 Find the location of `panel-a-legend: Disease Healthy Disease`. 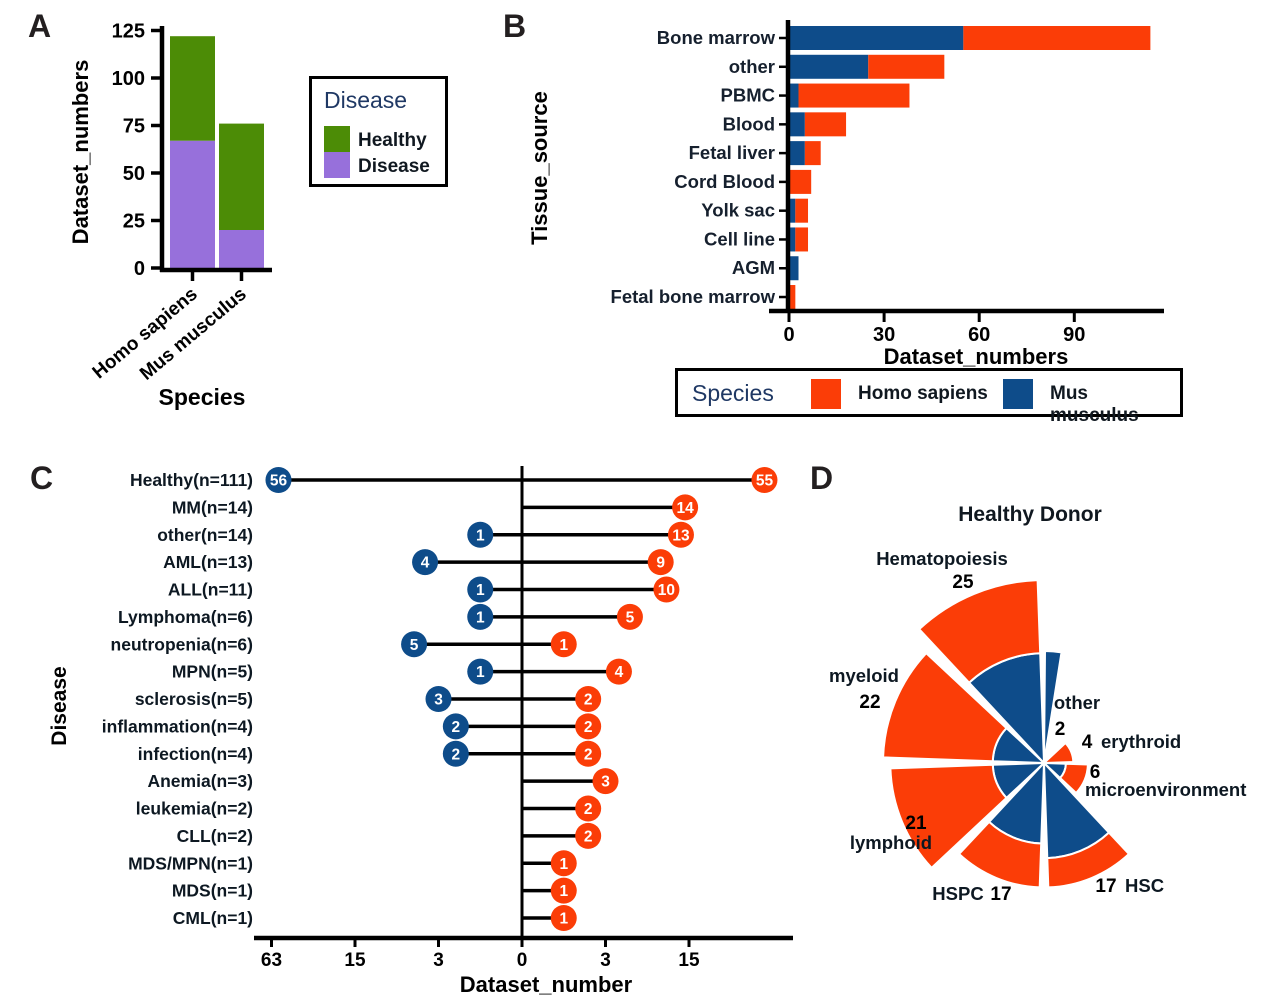

panel-a-legend: Disease Healthy Disease is located at coordinates (378, 131).